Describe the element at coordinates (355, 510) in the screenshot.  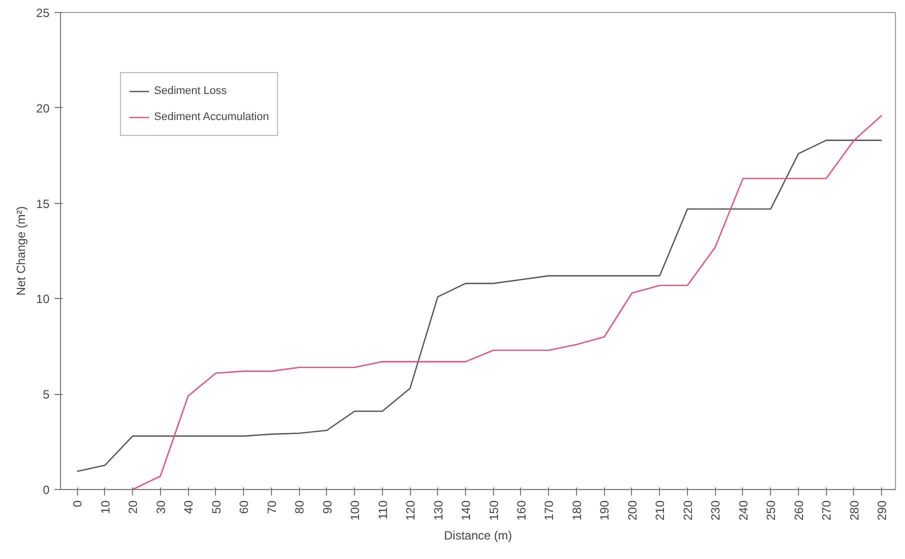
I see `x-tick-label: 100` at that location.